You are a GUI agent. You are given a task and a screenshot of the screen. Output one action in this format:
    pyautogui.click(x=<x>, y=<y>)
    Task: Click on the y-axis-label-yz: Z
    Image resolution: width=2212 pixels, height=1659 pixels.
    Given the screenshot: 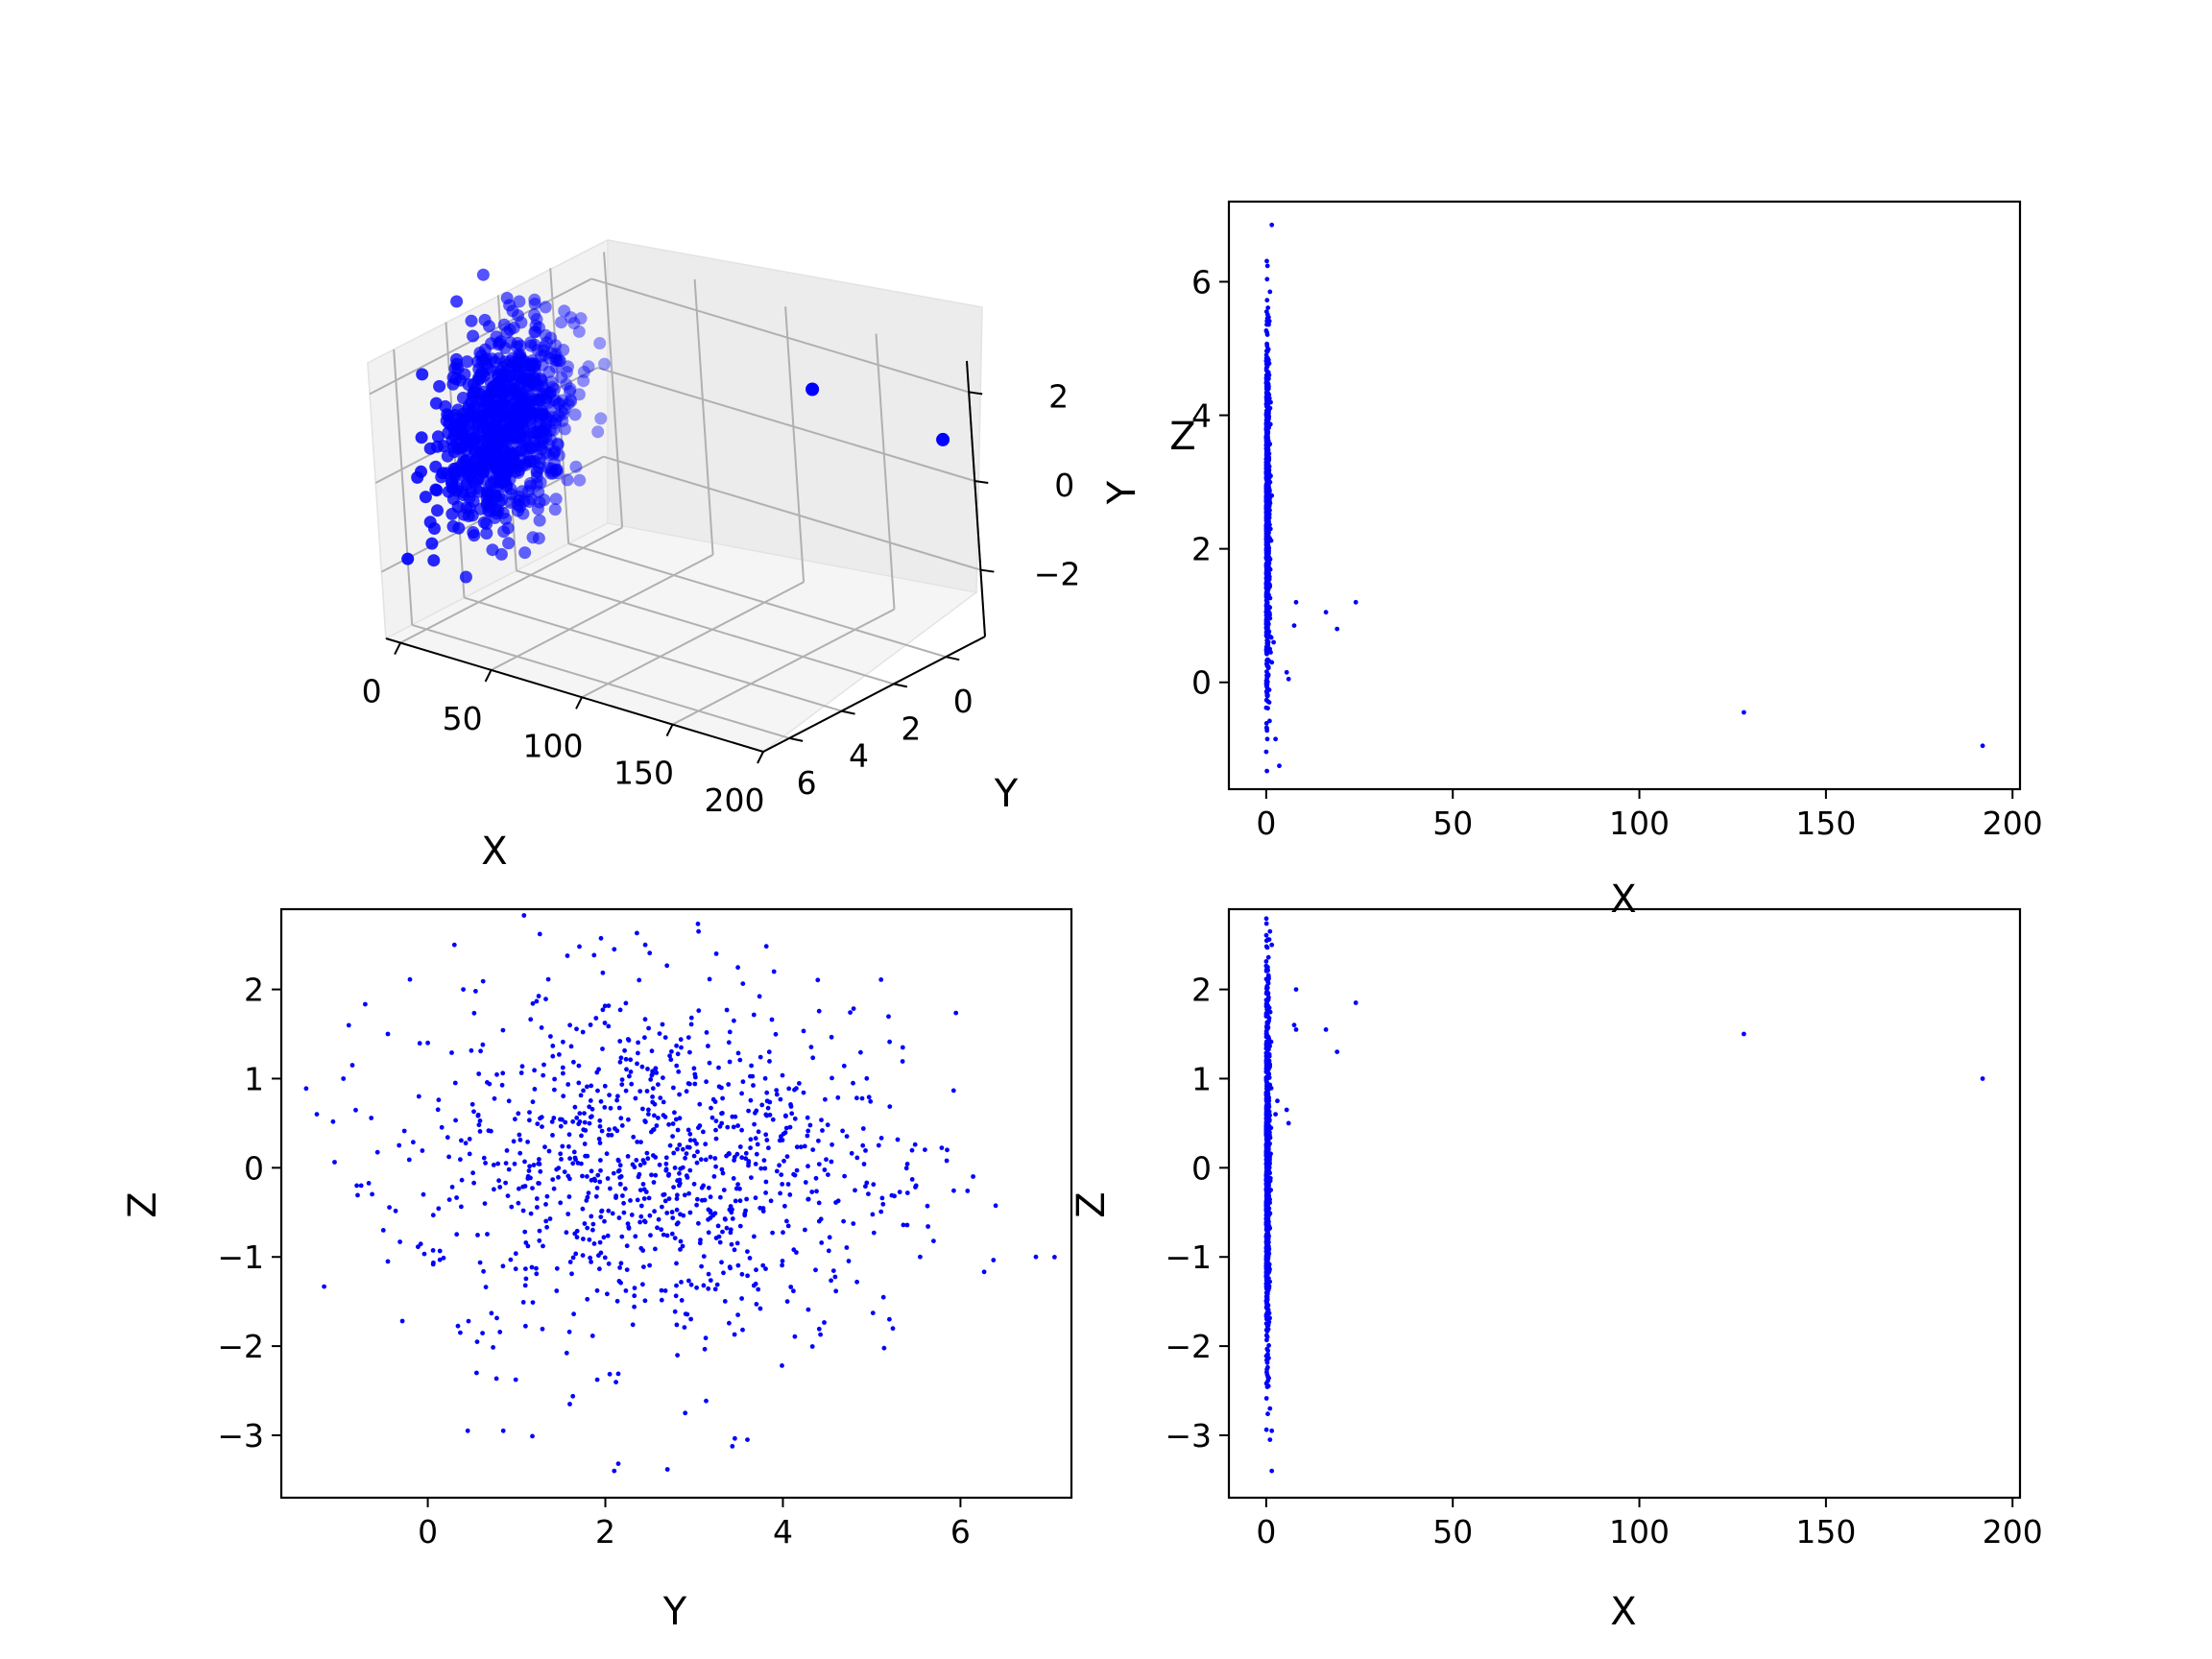 What is the action you would take?
    pyautogui.click(x=143, y=1204)
    